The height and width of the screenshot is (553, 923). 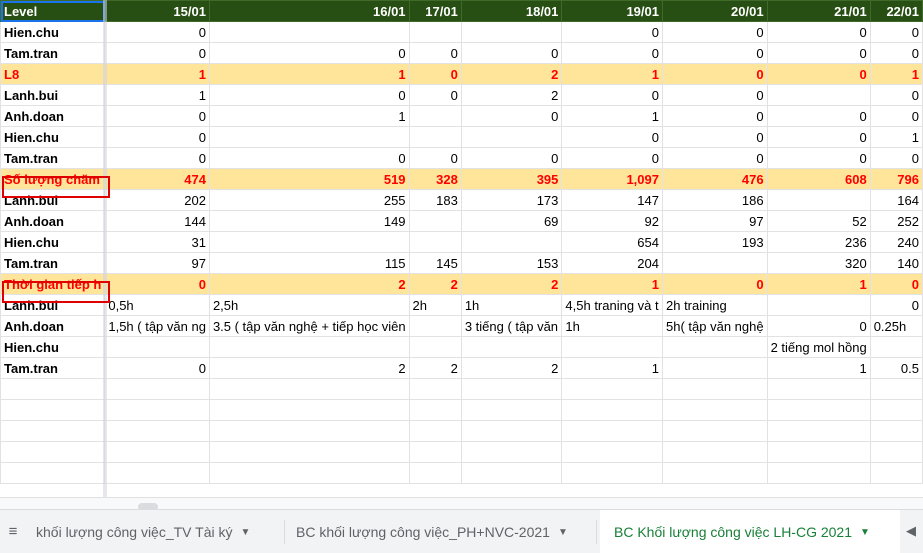 I want to click on cell: 2h training, so click(x=715, y=305).